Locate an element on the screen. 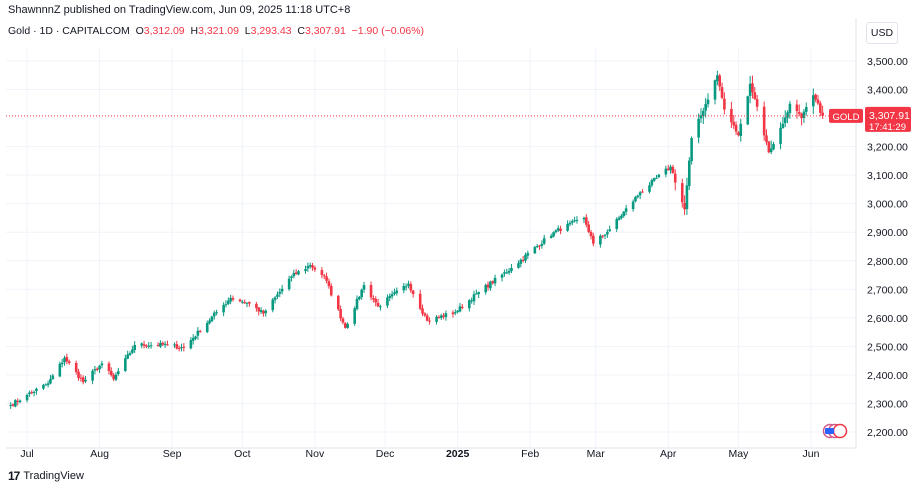  tradingview-footer: 17 TradingView is located at coordinates (46, 476).